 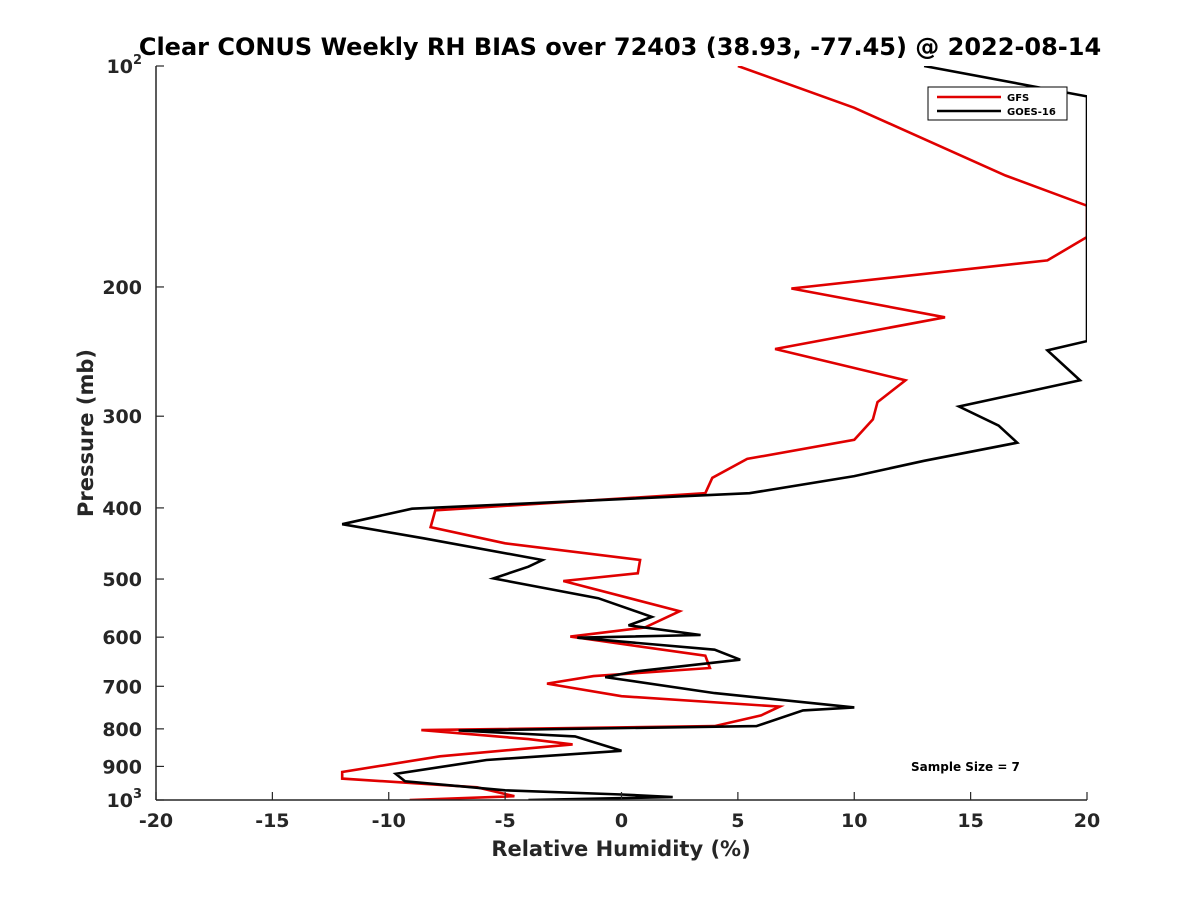 I want to click on legend: GFS GOES-16, so click(x=997, y=103).